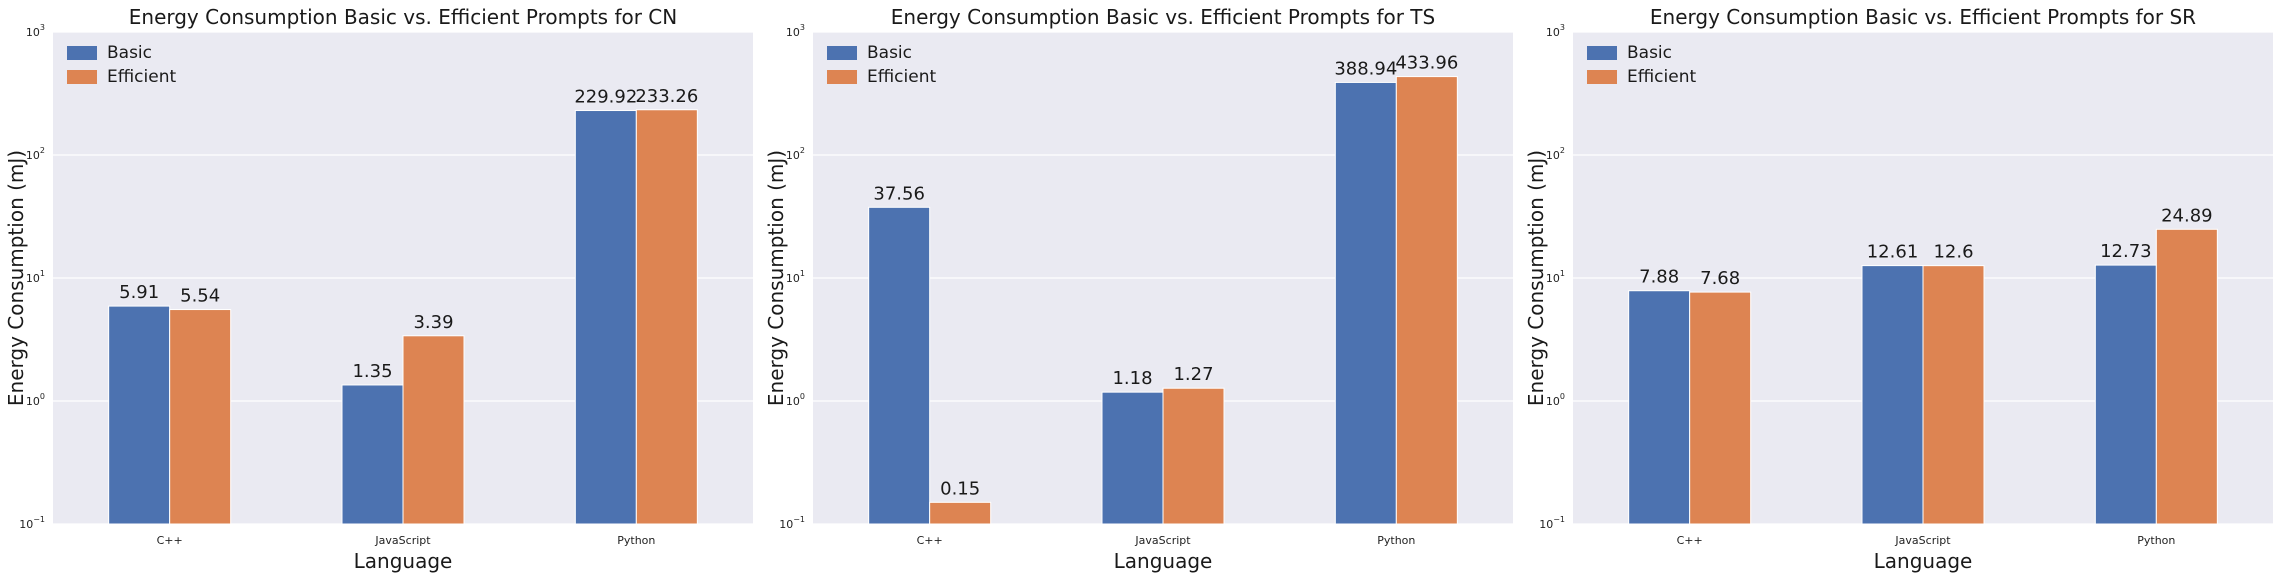  What do you see at coordinates (139, 292) in the screenshot?
I see `data-label: 5.91` at bounding box center [139, 292].